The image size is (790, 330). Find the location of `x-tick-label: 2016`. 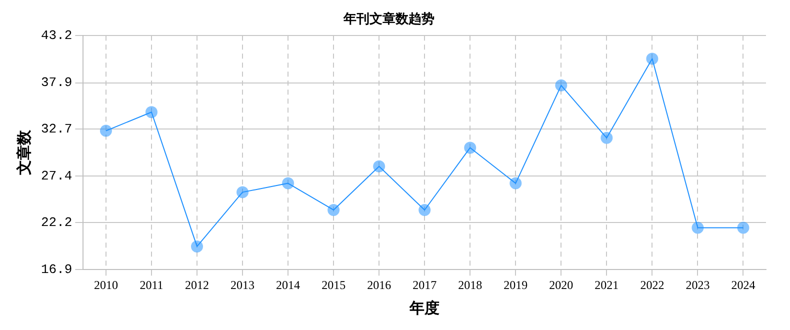

x-tick-label: 2016 is located at coordinates (379, 285).